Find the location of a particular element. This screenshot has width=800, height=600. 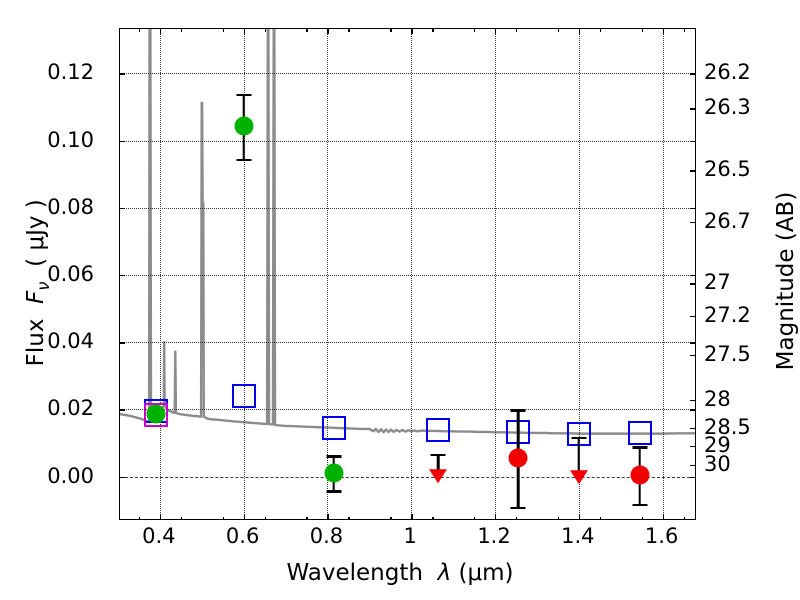

y2-tick-label-9: 29 is located at coordinates (717, 445).